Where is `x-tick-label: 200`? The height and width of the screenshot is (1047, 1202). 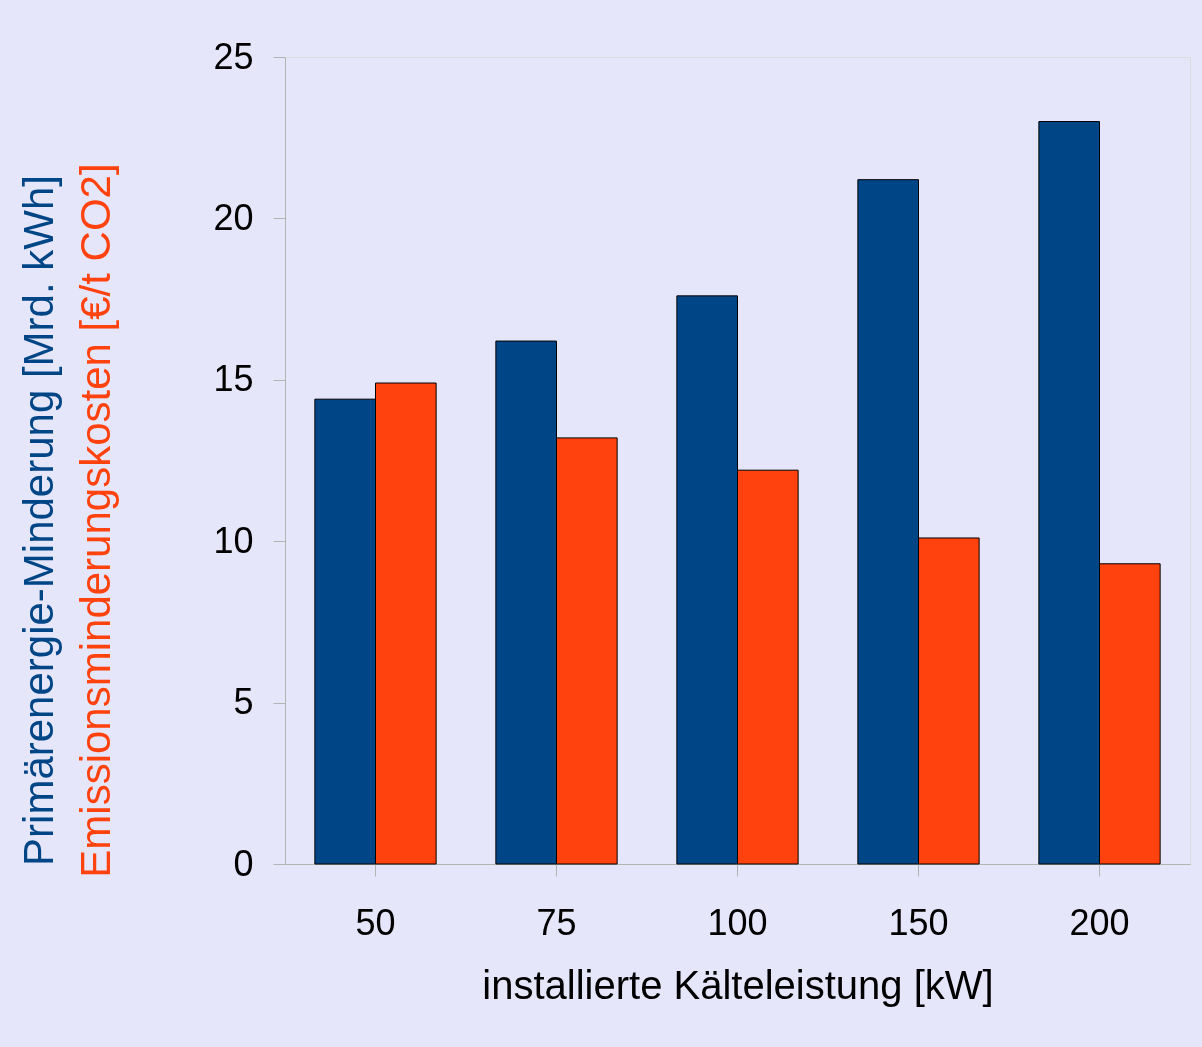
x-tick-label: 200 is located at coordinates (1099, 922).